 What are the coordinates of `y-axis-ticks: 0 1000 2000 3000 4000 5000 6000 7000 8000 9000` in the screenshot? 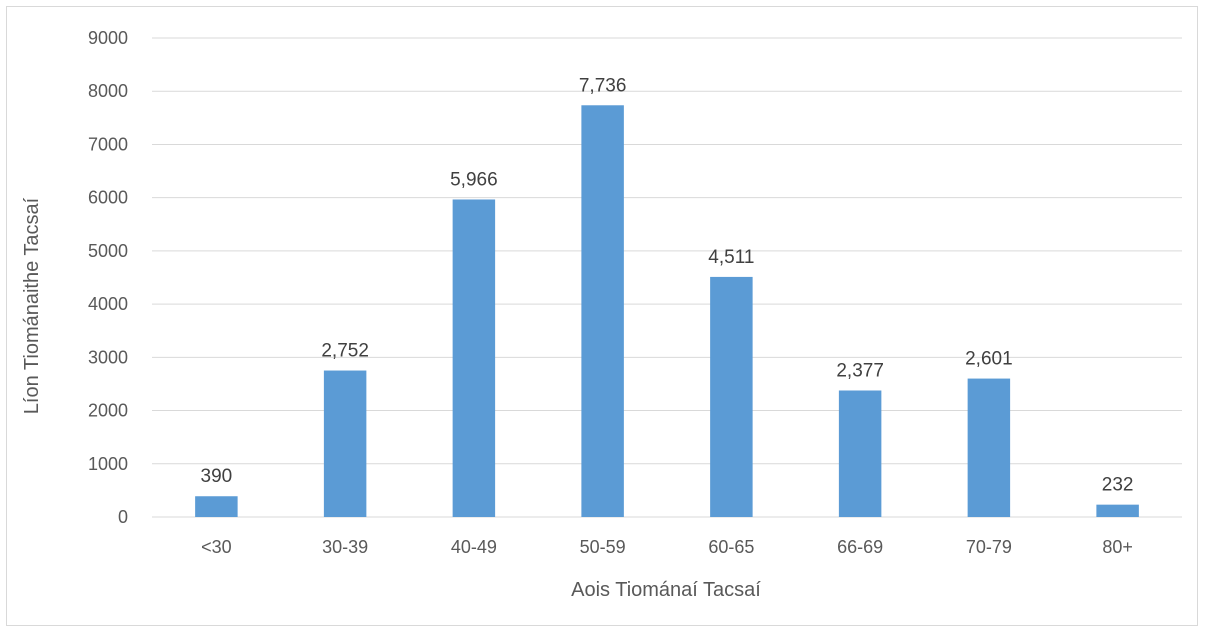 It's located at (108, 277).